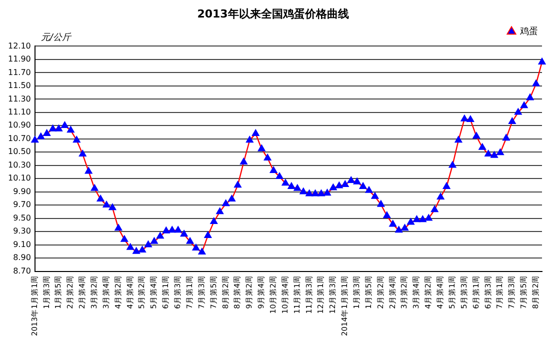 The height and width of the screenshot is (341, 554). I want to click on y-tick-label: 10.90, so click(19, 125).